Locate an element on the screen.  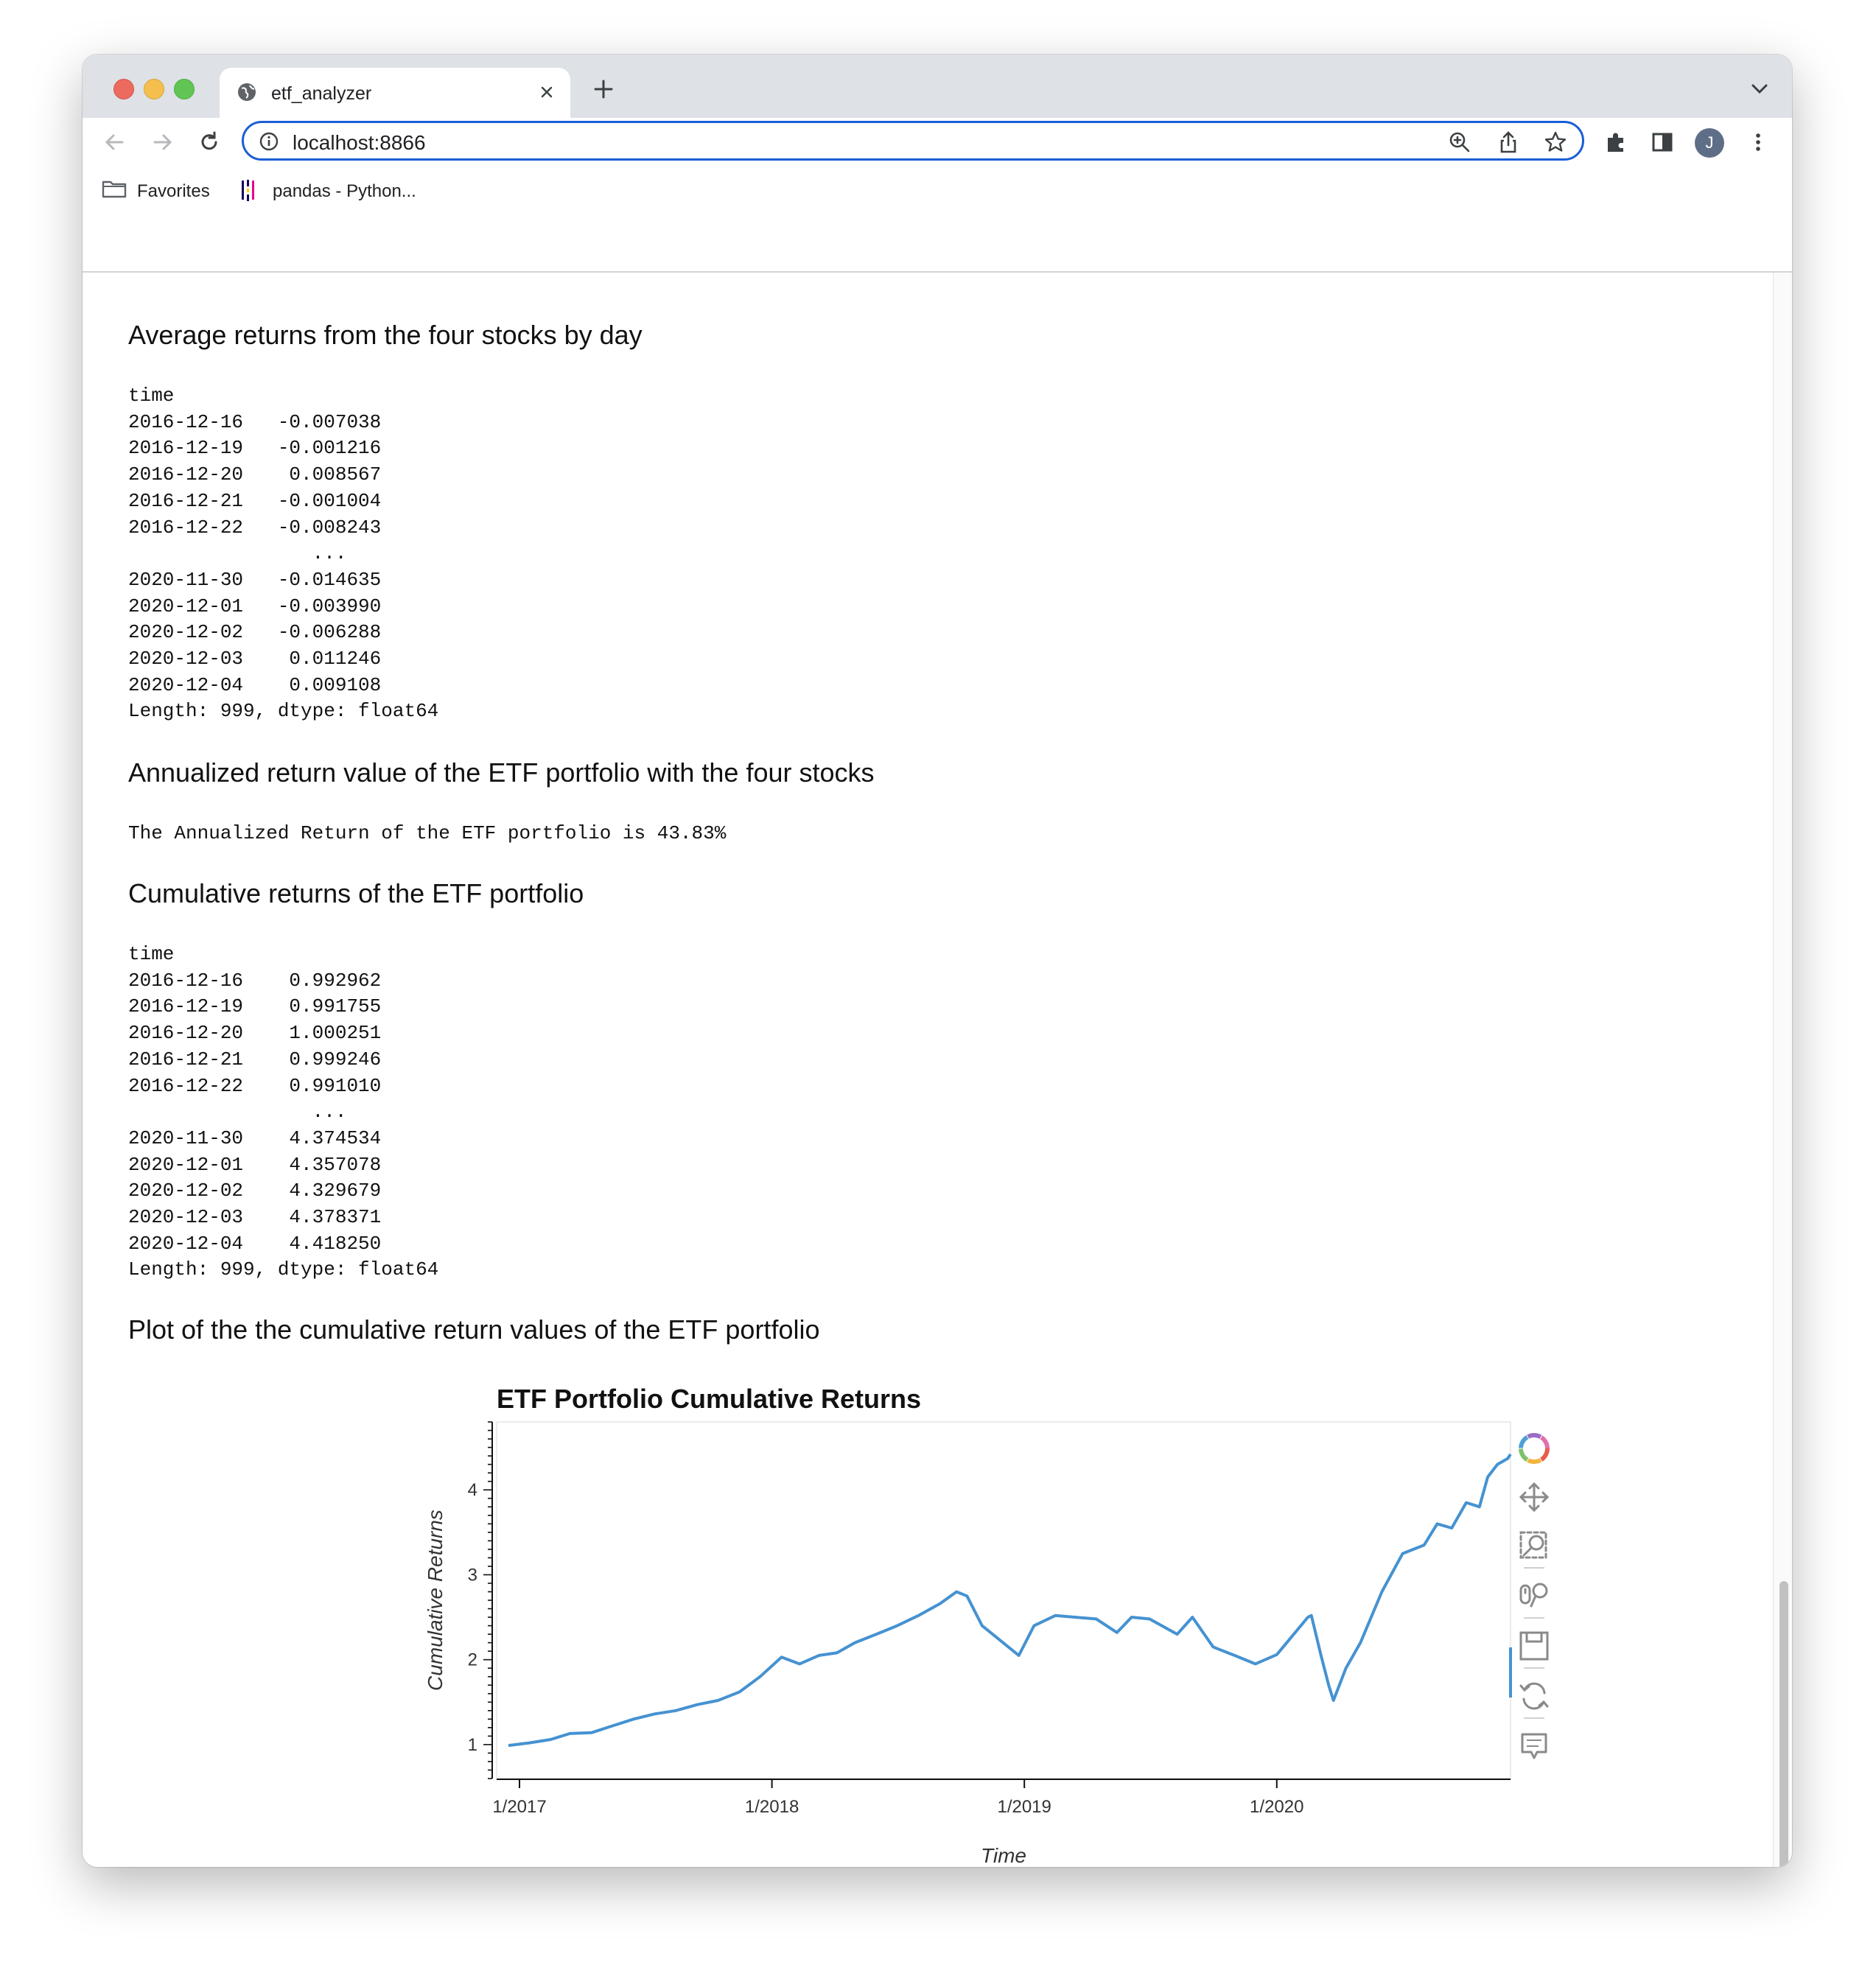
x-tick-label: 1/2020 is located at coordinates (1276, 1807).